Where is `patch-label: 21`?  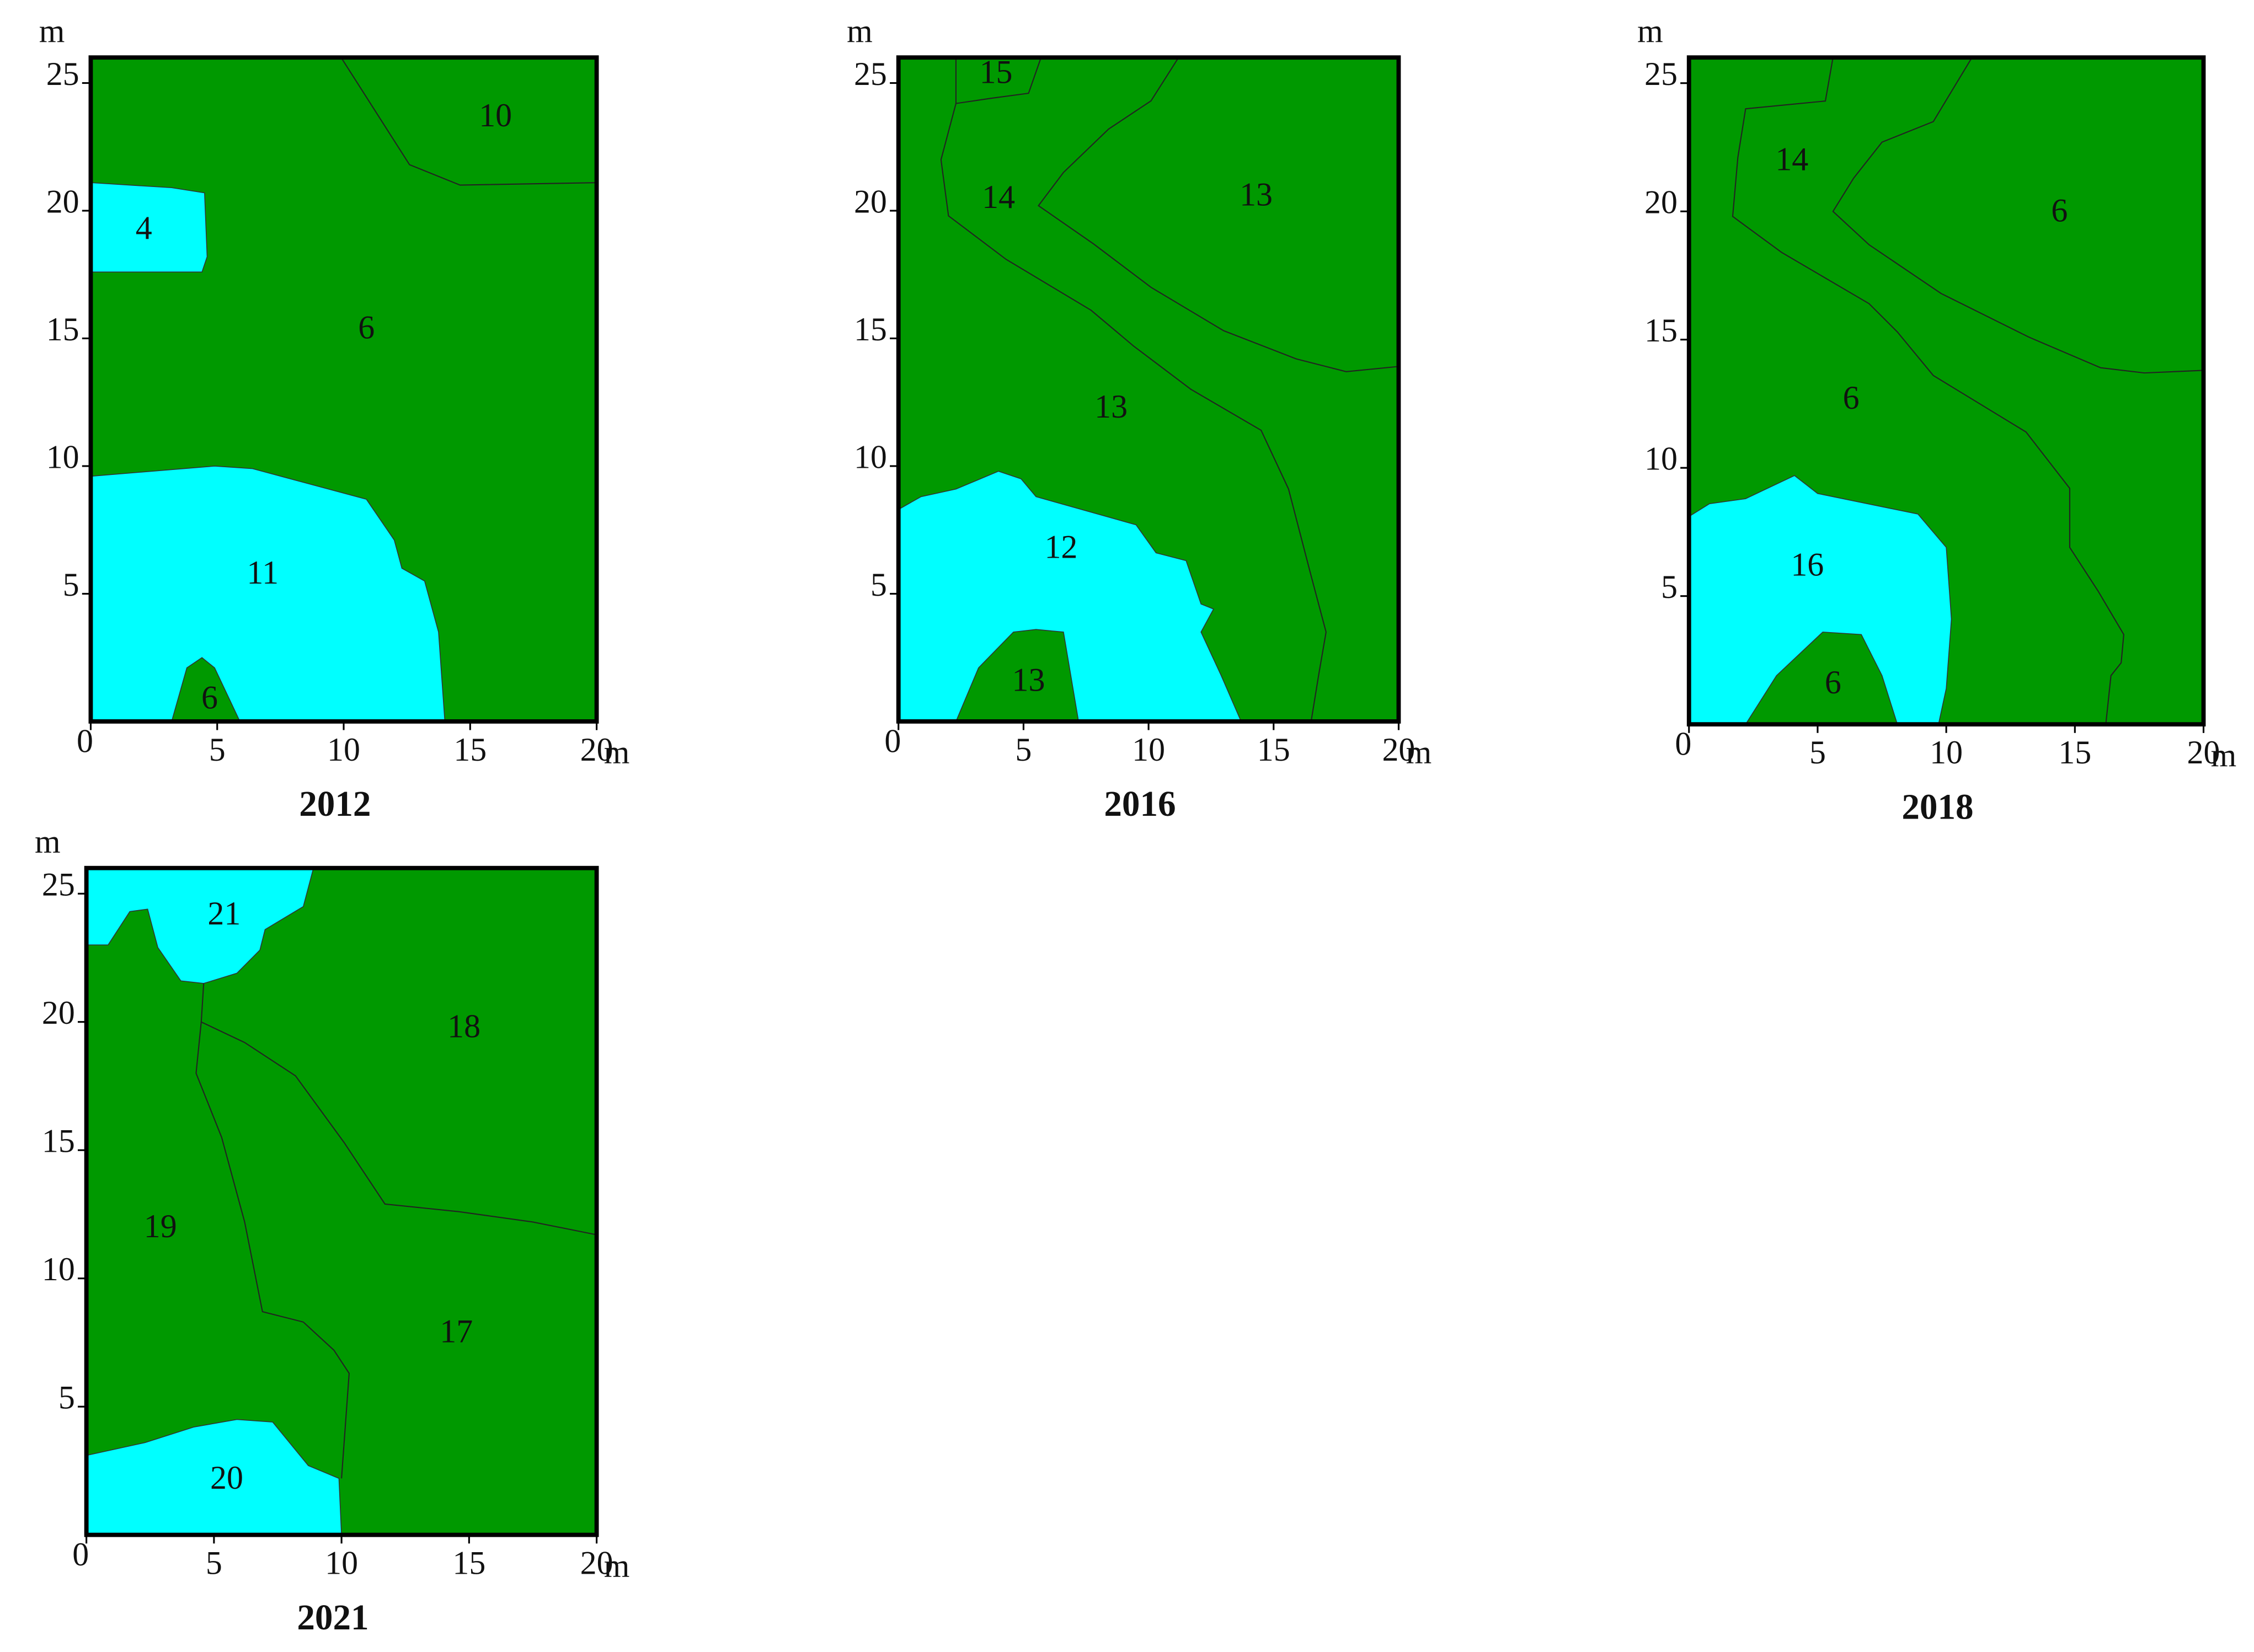 patch-label: 21 is located at coordinates (224, 913).